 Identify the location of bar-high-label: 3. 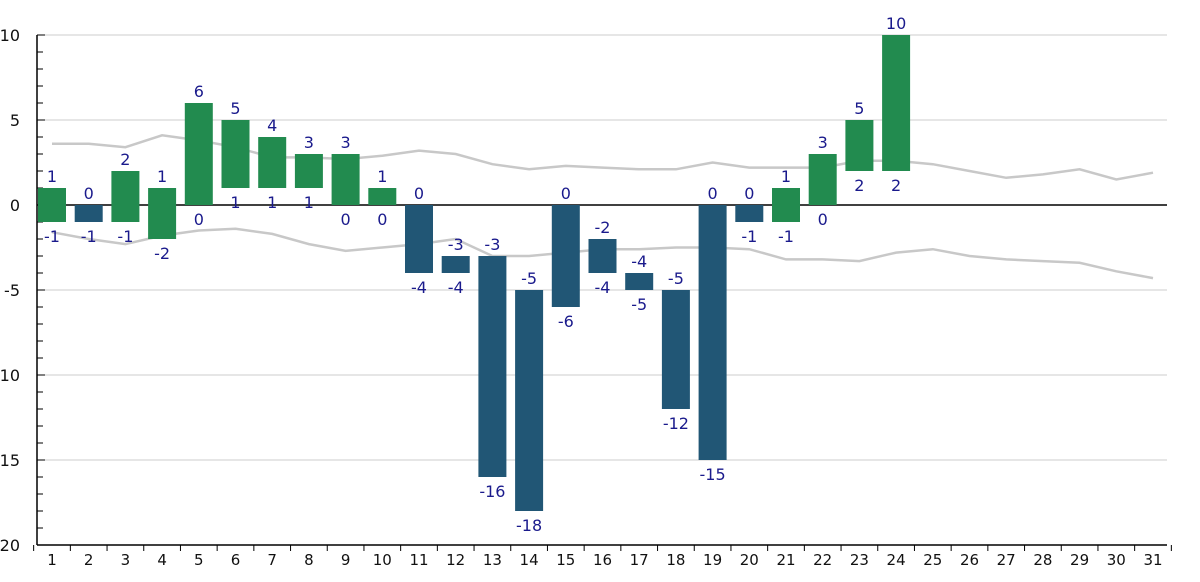
(823, 142).